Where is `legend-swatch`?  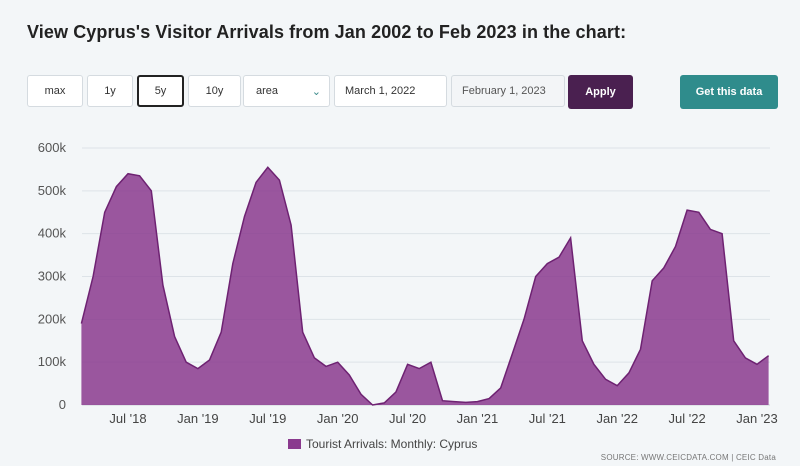
legend-swatch is located at coordinates (294, 444).